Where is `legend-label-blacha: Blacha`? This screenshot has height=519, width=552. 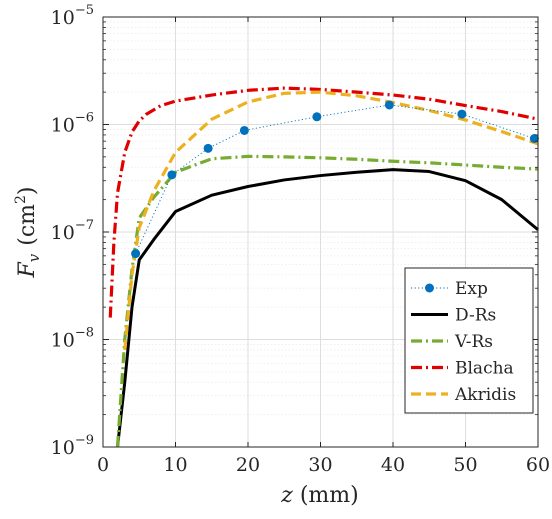
legend-label-blacha: Blacha is located at coordinates (484, 369).